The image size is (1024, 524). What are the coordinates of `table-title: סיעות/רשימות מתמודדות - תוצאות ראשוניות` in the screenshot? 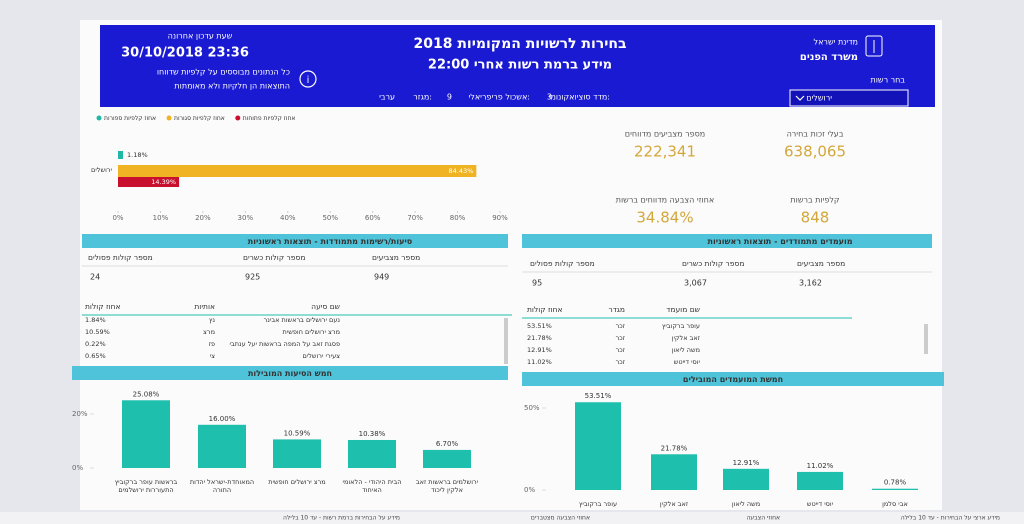 It's located at (330, 241).